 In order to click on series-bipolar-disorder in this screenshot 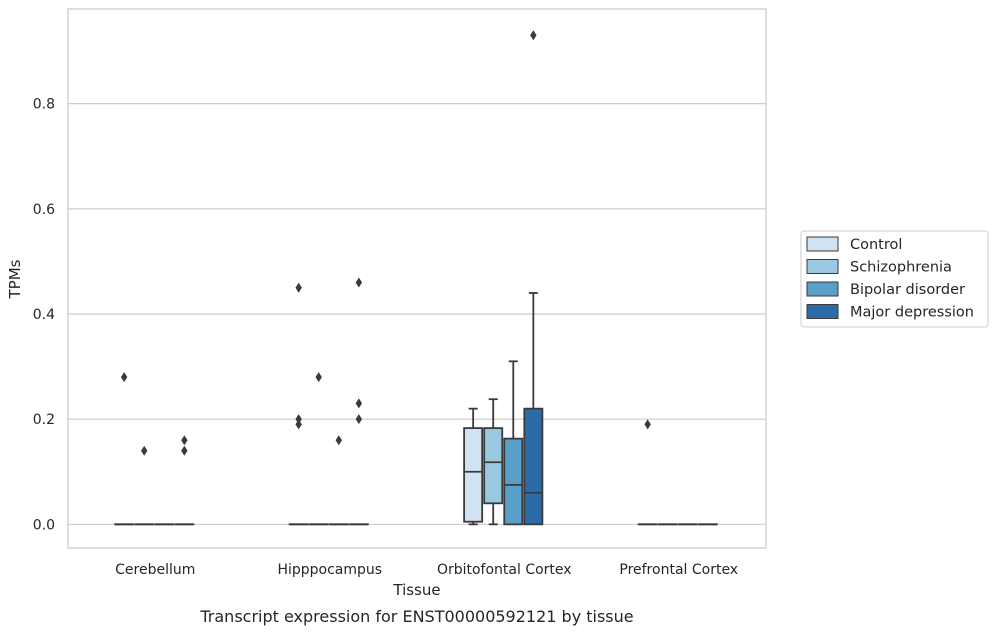, I will do `click(426, 443)`.